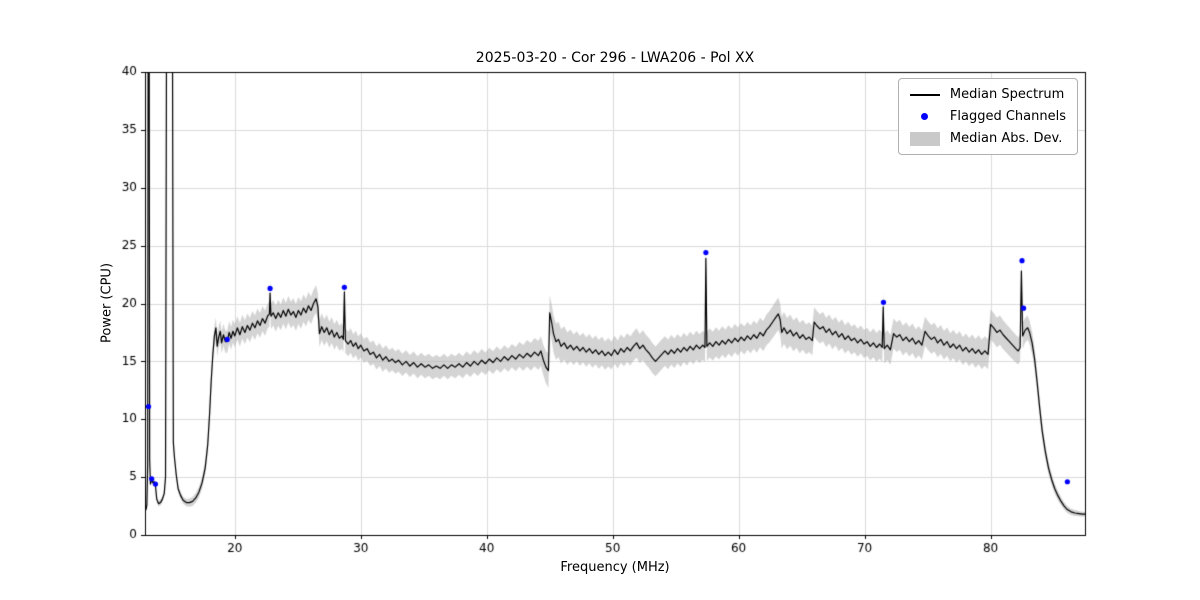 This screenshot has height=600, width=1200. I want to click on x-axis-label: Frequency (MHz), so click(615, 567).